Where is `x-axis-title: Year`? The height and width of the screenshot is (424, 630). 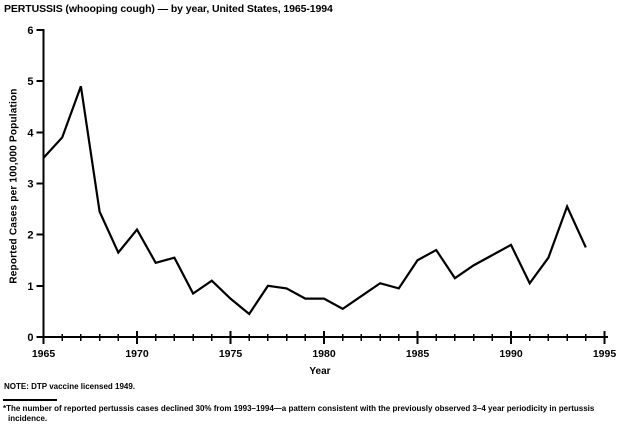 x-axis-title: Year is located at coordinates (320, 371).